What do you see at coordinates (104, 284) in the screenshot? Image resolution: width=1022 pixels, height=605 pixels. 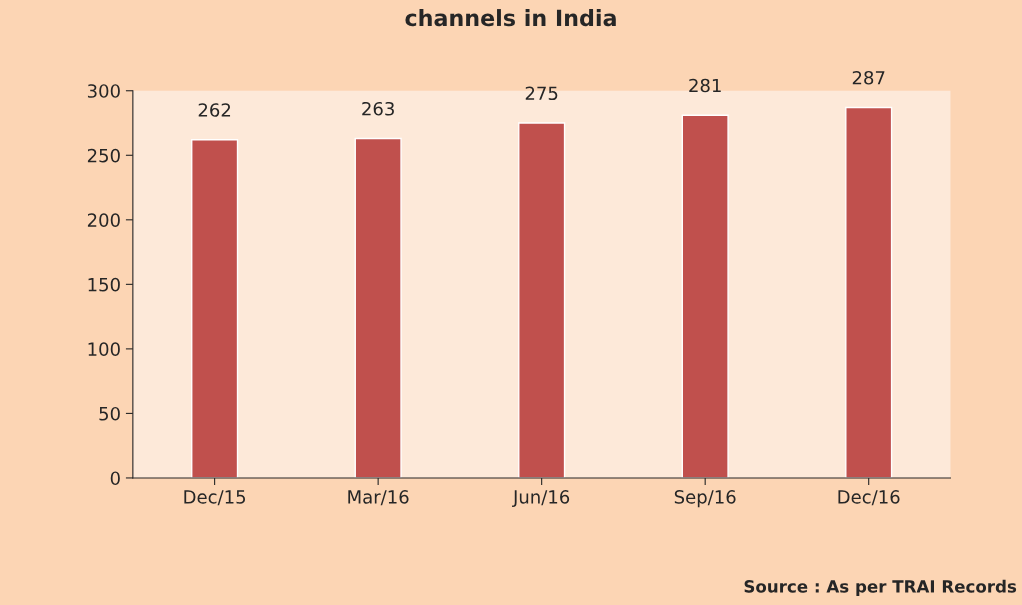 I see `y-tick-label: 150` at bounding box center [104, 284].